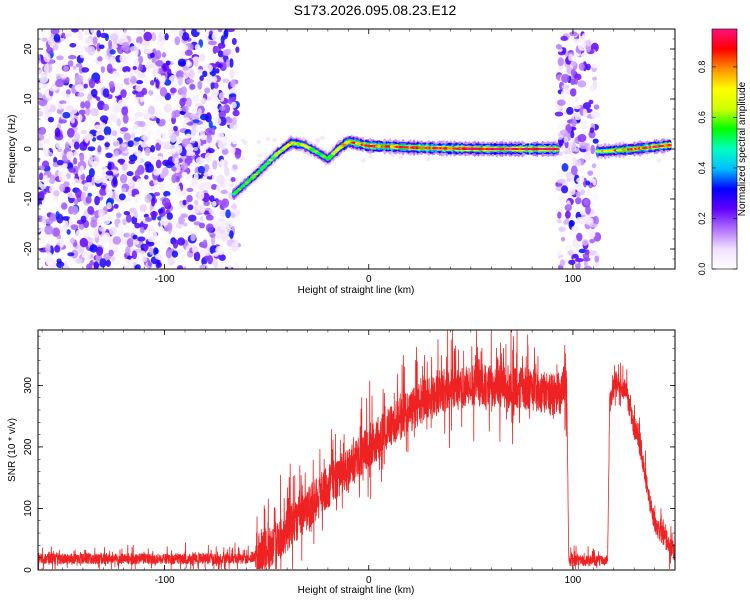  What do you see at coordinates (356, 590) in the screenshot?
I see `snr-xlabel: Height of straight line (km)` at bounding box center [356, 590].